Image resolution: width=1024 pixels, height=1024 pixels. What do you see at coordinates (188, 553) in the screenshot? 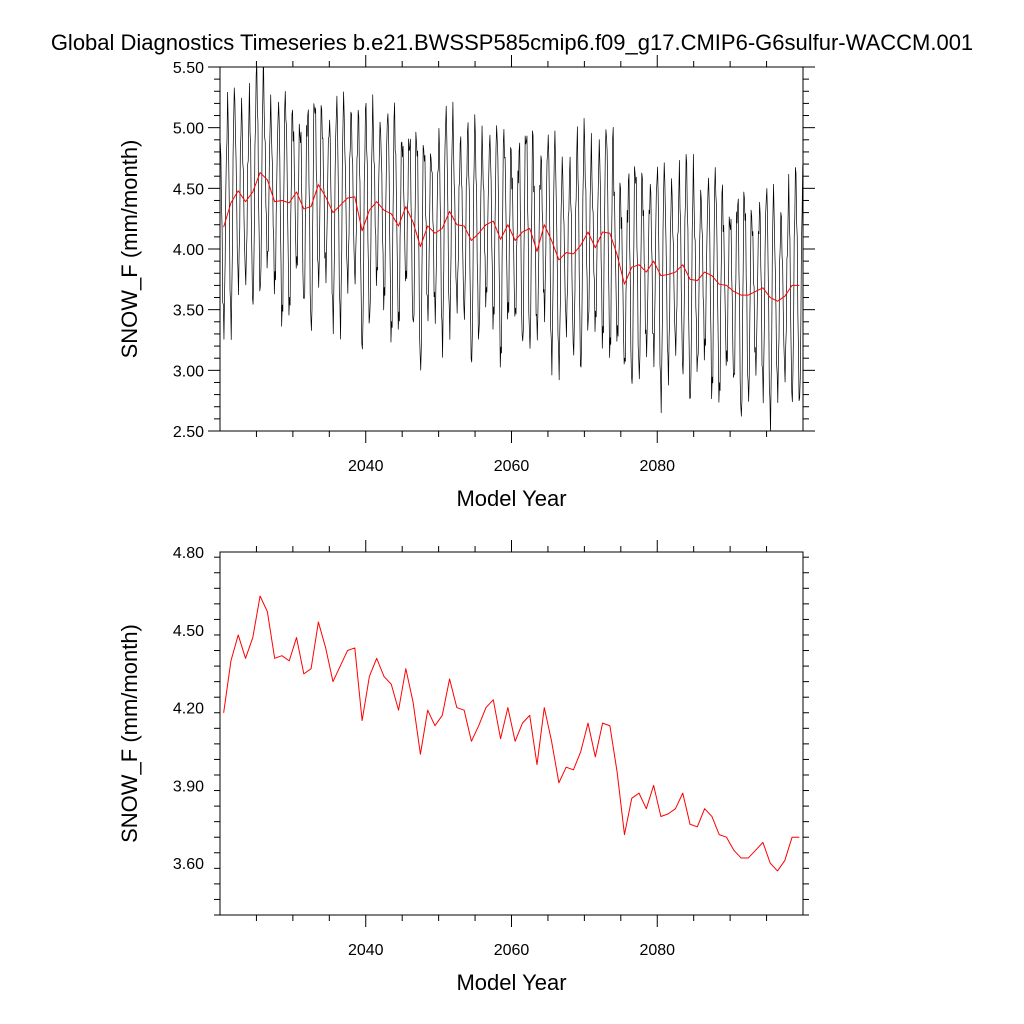
I see `y-tick-label: 4.80` at bounding box center [188, 553].